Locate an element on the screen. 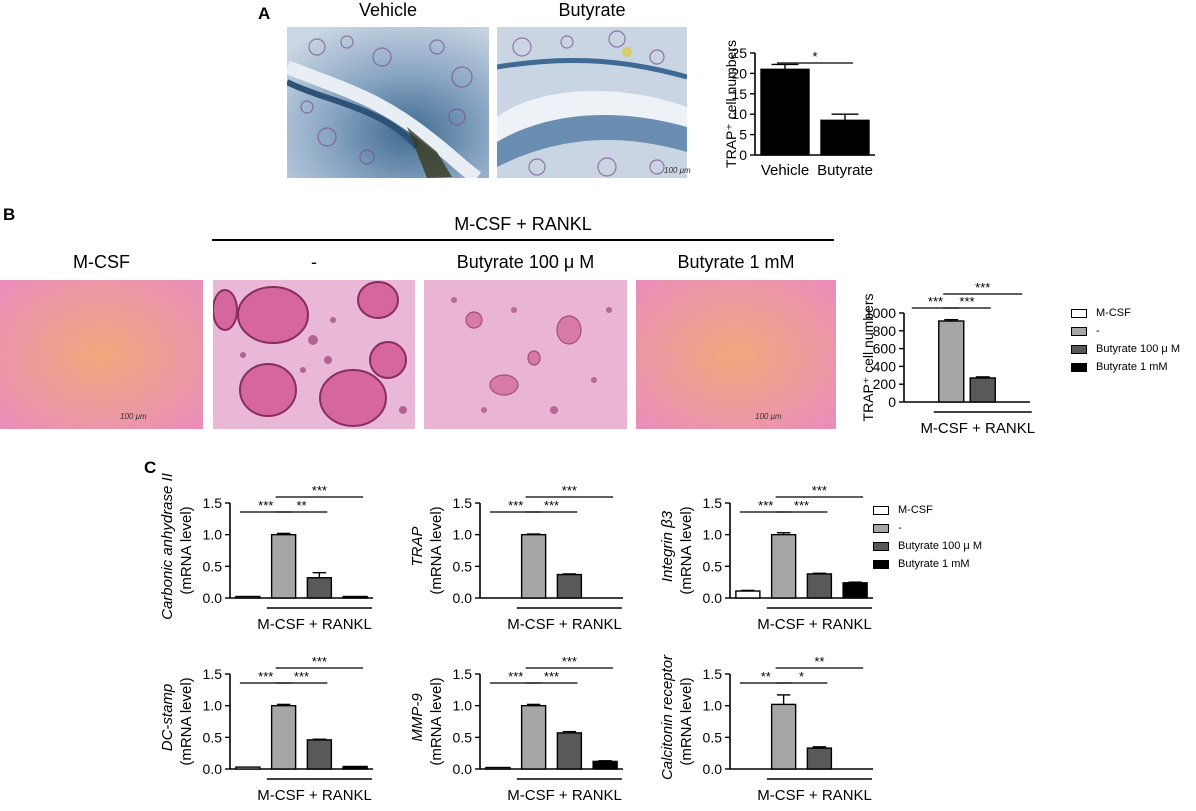 This screenshot has height=811, width=1196. y-tick-label: 800 is located at coordinates (885, 331).